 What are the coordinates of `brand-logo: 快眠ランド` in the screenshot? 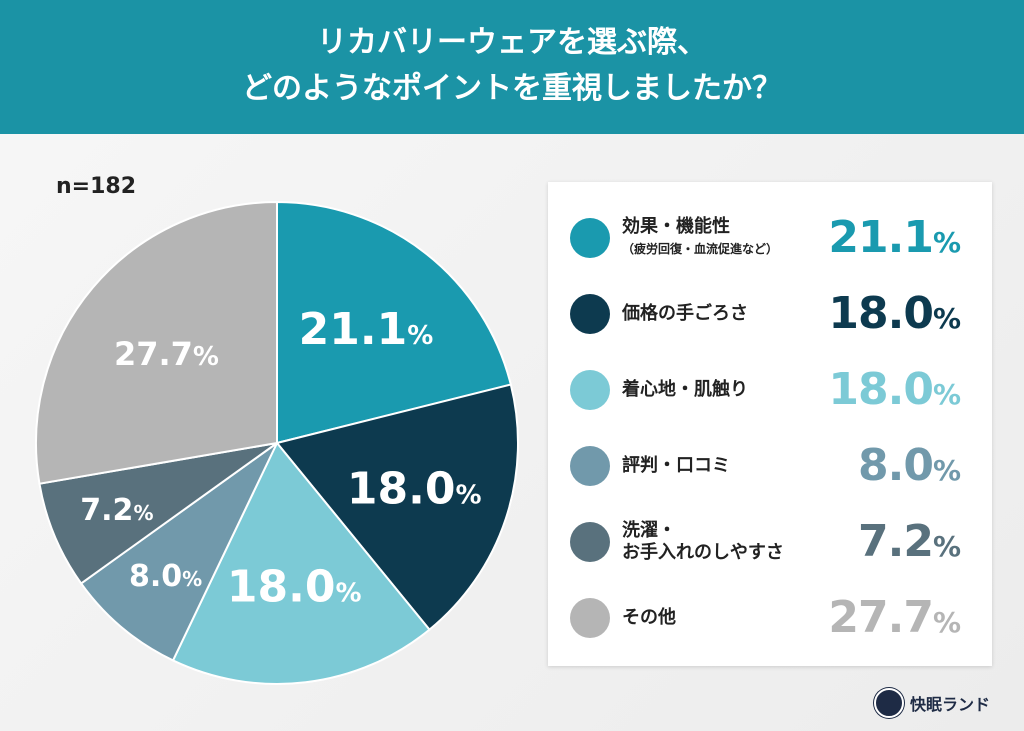 It's located at (932, 703).